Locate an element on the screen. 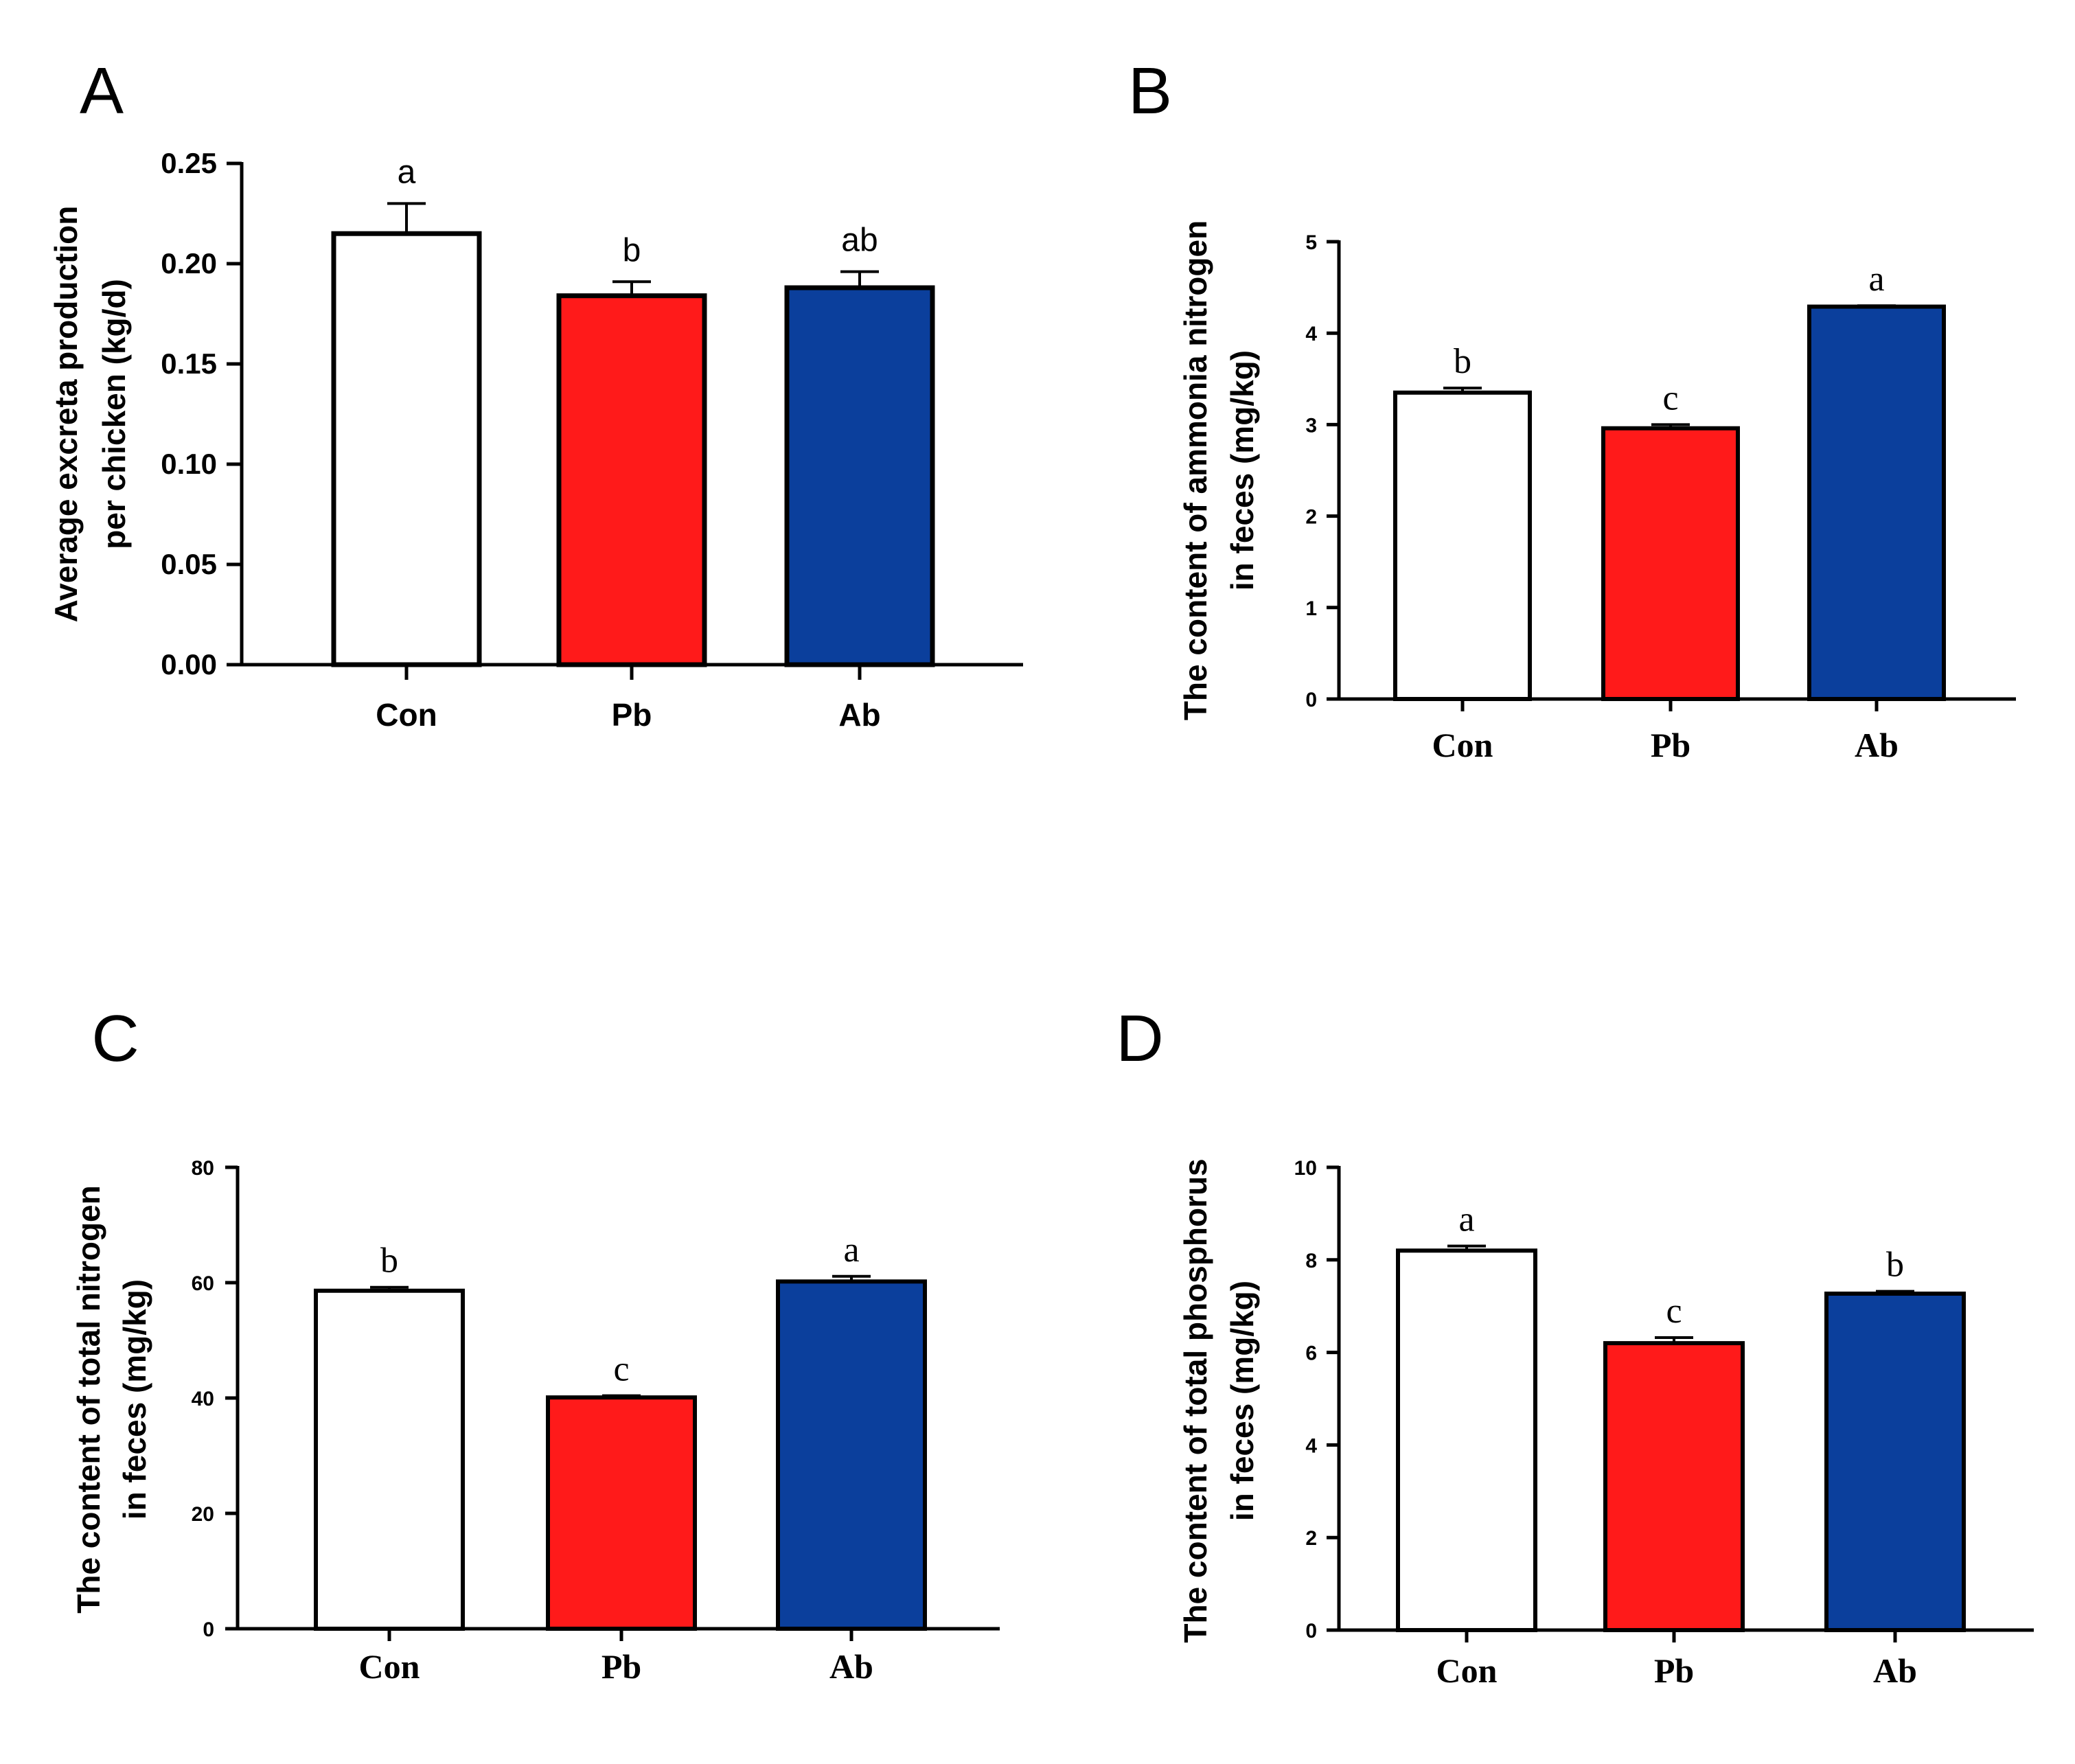 This screenshot has height=1764, width=2075. y-tick-label: 0.15 is located at coordinates (189, 363).